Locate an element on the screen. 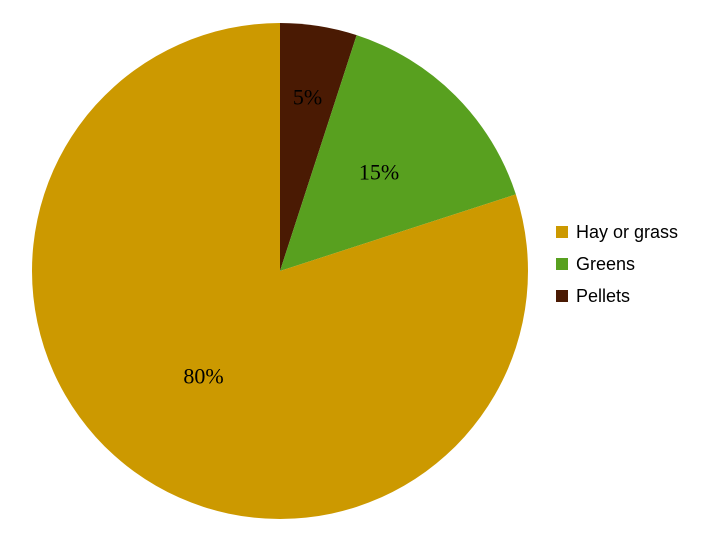  slice-label-hay-or-grass: 80% is located at coordinates (203, 376).